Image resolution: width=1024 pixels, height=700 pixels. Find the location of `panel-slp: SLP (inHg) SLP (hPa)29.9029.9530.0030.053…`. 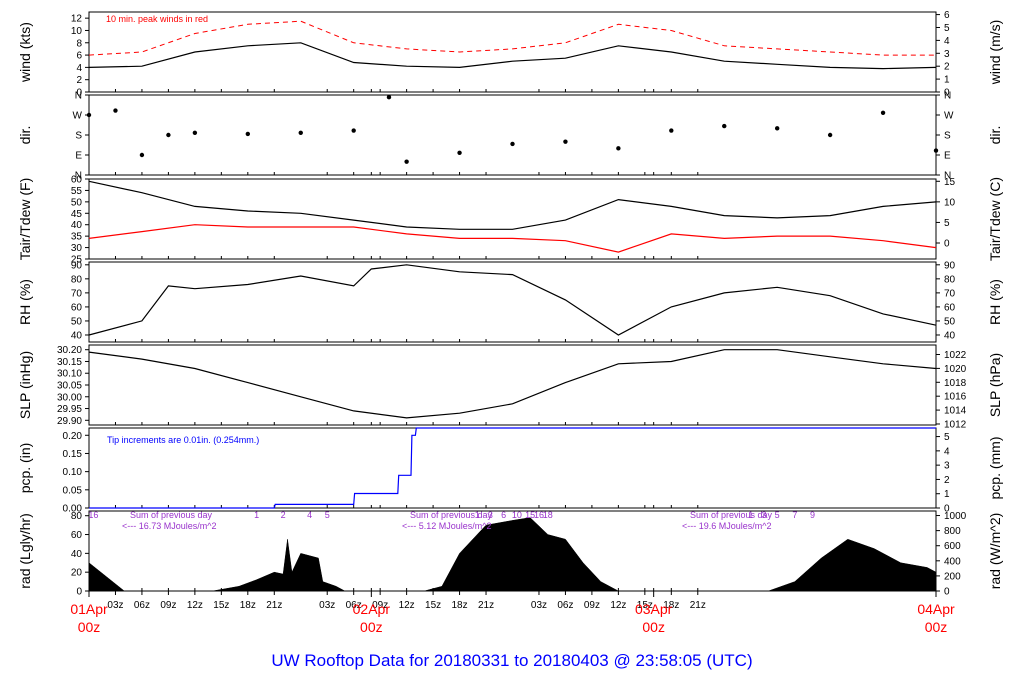

panel-slp: SLP (inHg) SLP (hPa)29.9029.9530.0030.053… is located at coordinates (510, 387).